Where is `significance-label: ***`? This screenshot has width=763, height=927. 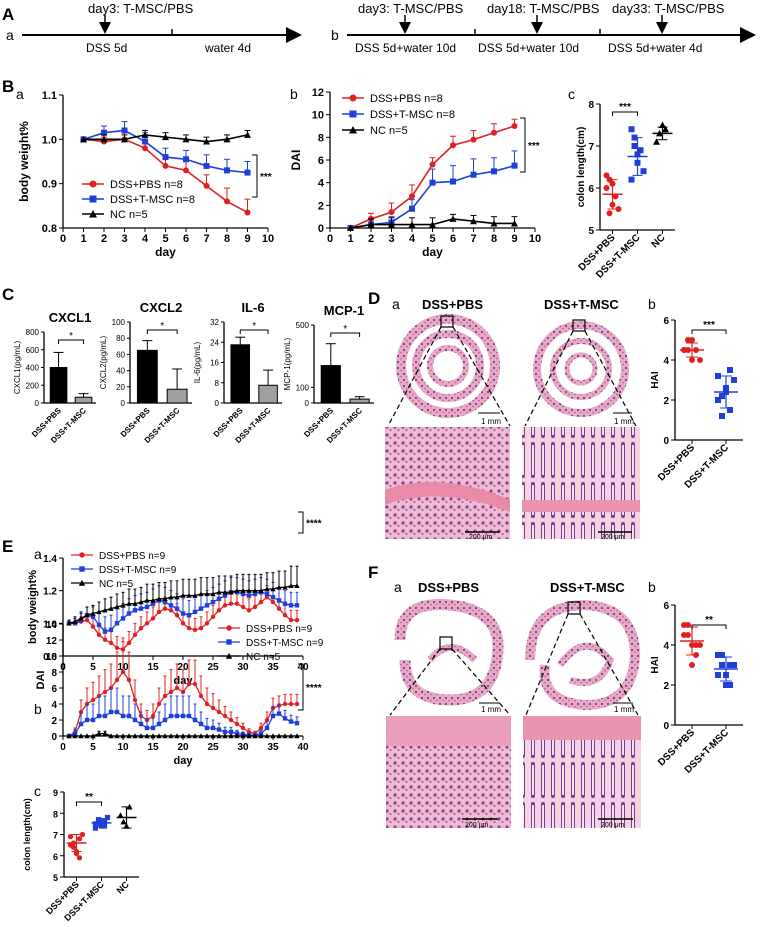
significance-label: *** is located at coordinates (625, 107).